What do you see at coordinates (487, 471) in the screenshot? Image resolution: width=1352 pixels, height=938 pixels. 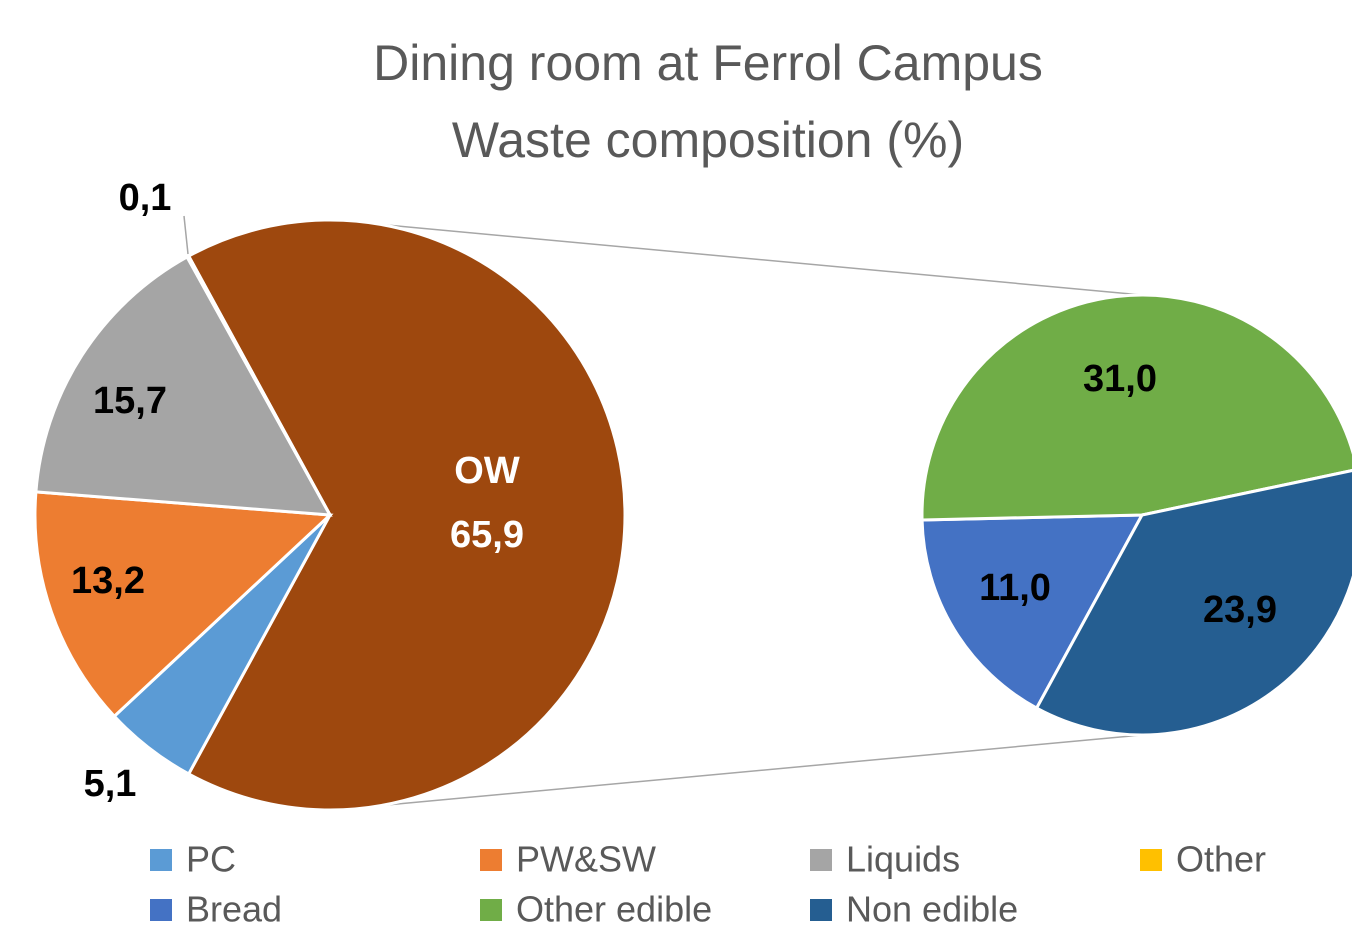 I see `data-label-category: OW` at bounding box center [487, 471].